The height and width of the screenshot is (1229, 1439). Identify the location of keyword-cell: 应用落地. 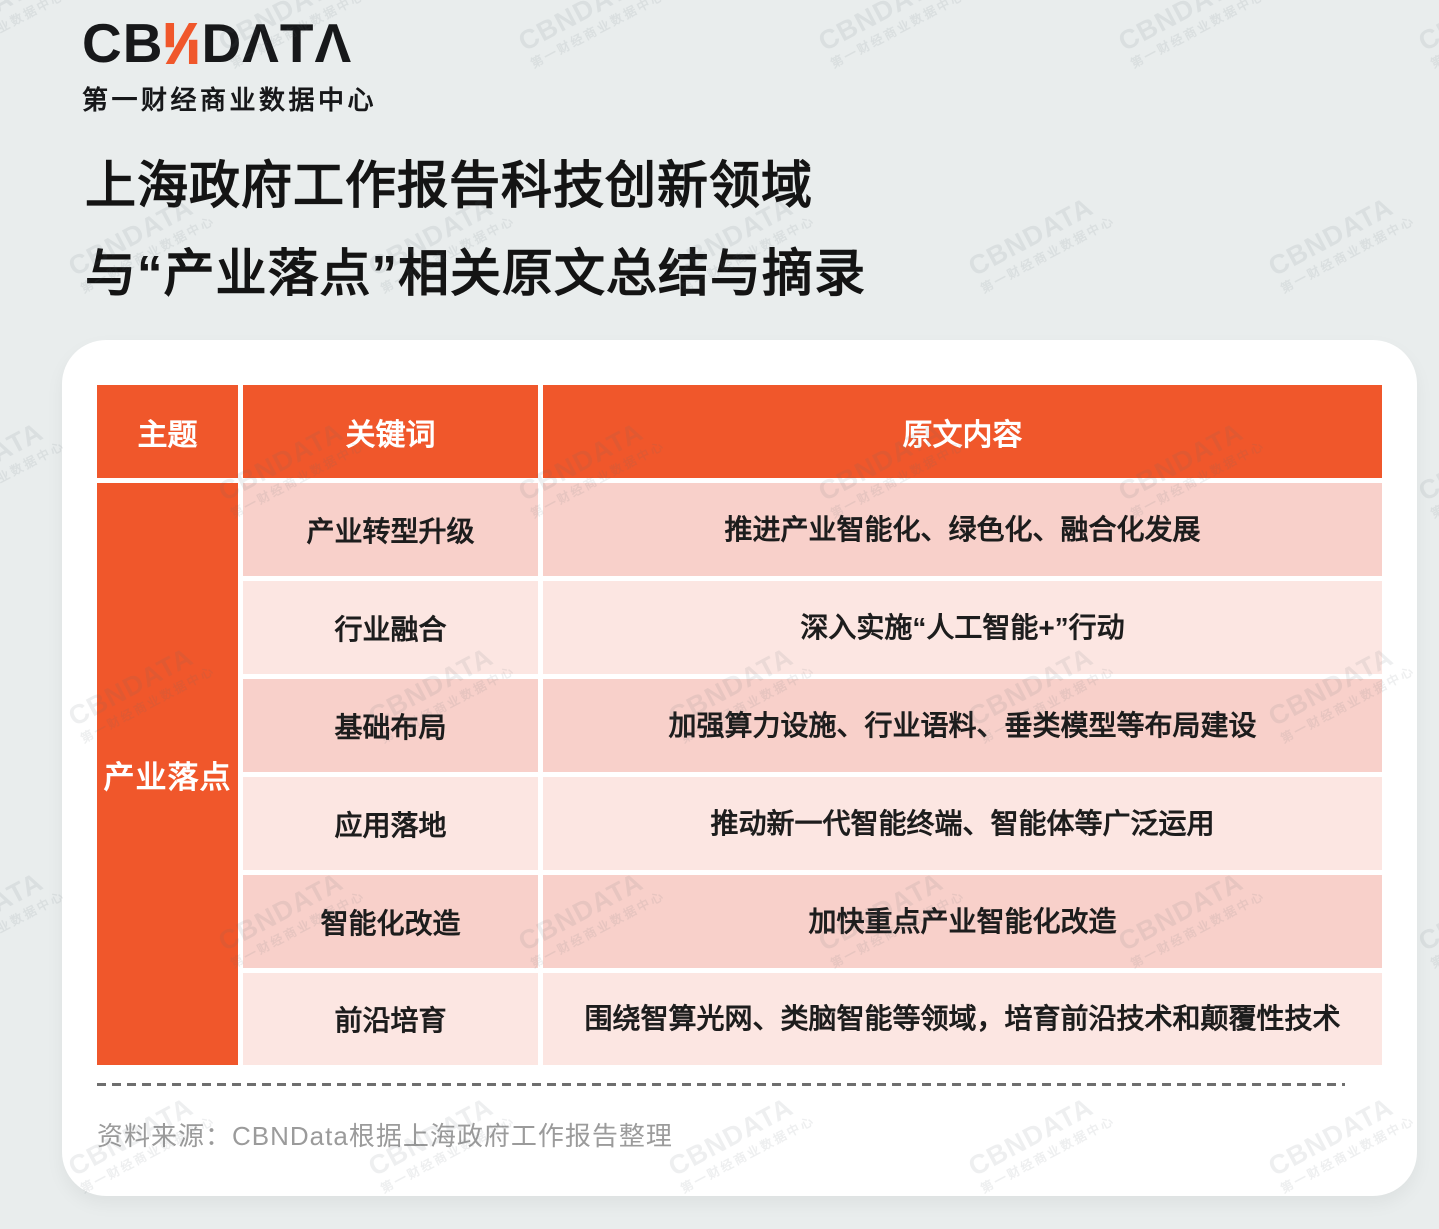
(390, 823).